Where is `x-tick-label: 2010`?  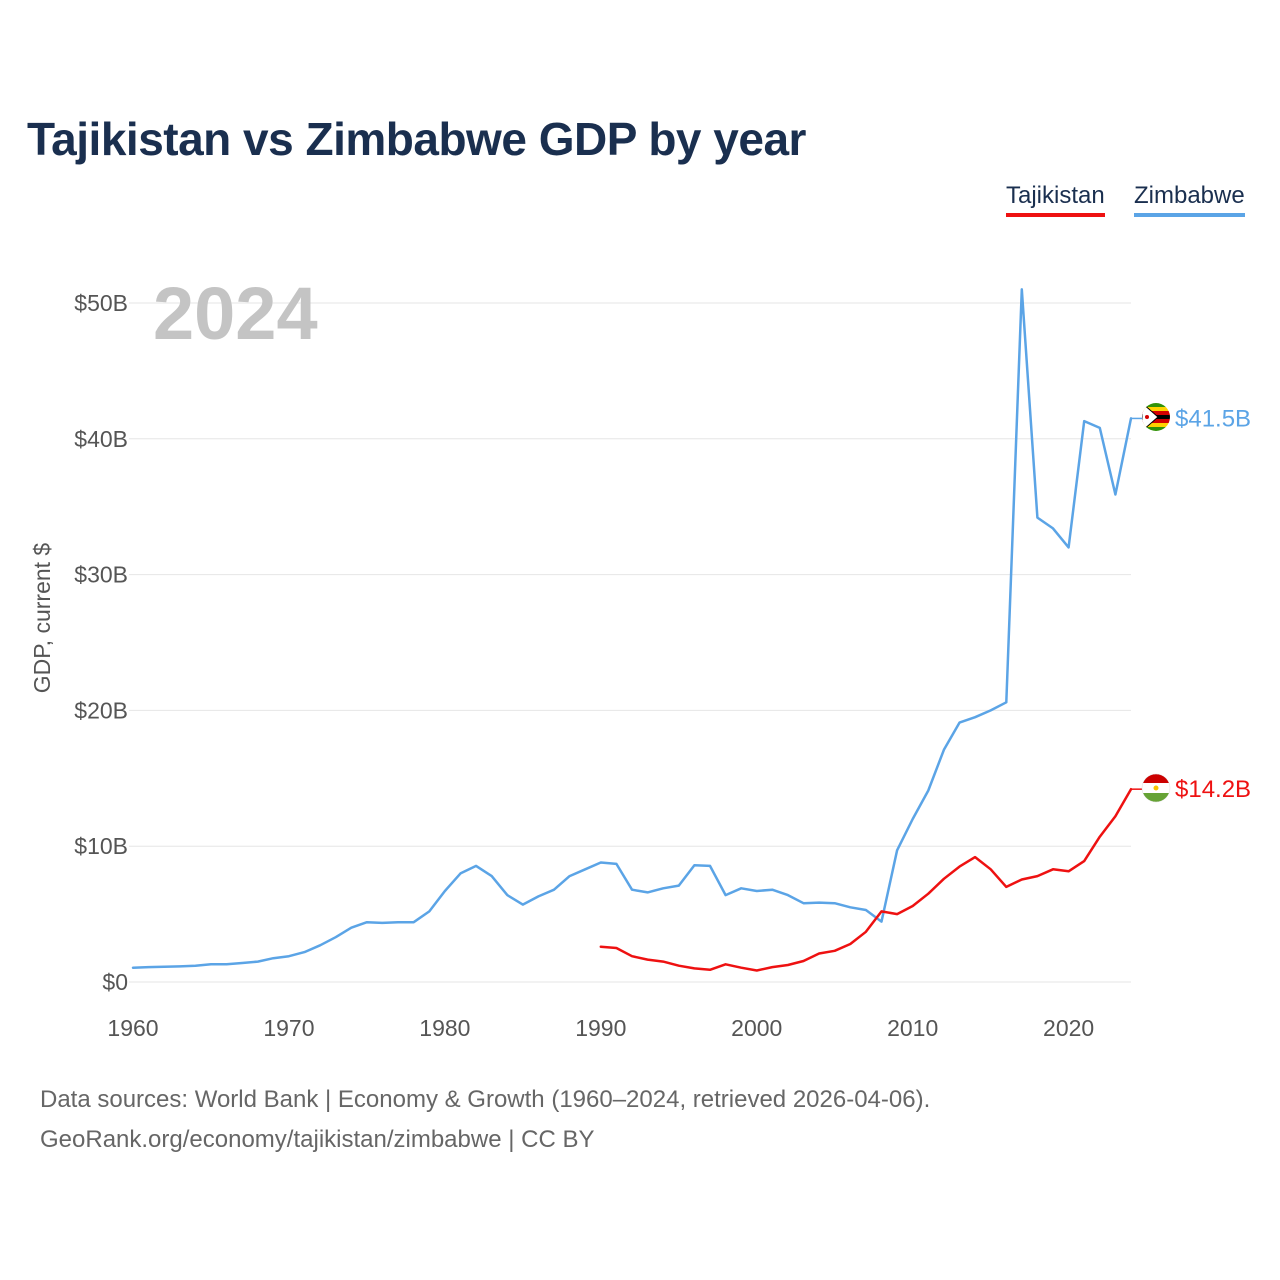
x-tick-label: 2010 is located at coordinates (912, 1028).